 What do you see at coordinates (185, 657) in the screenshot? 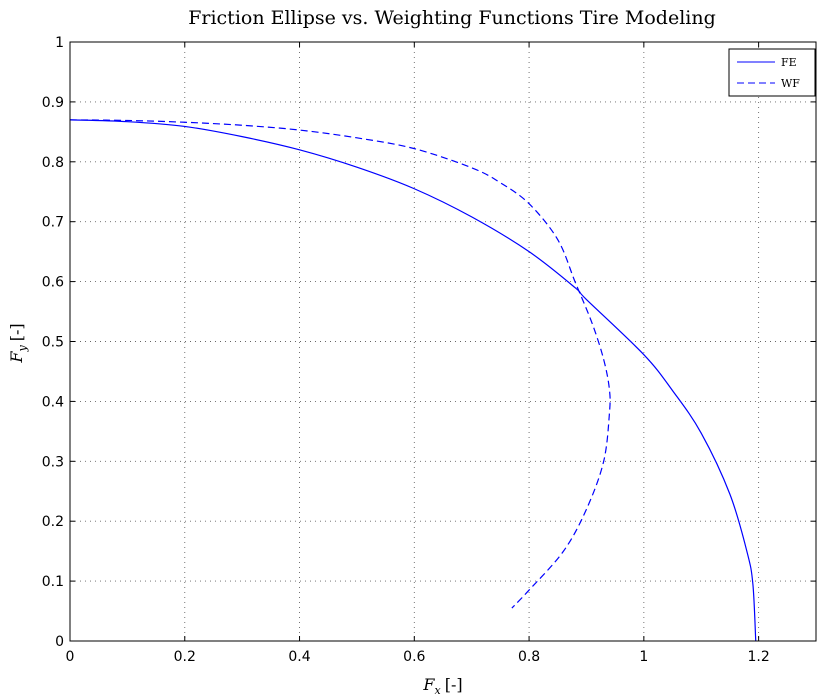
I see `x-tick-label: 0.2` at bounding box center [185, 657].